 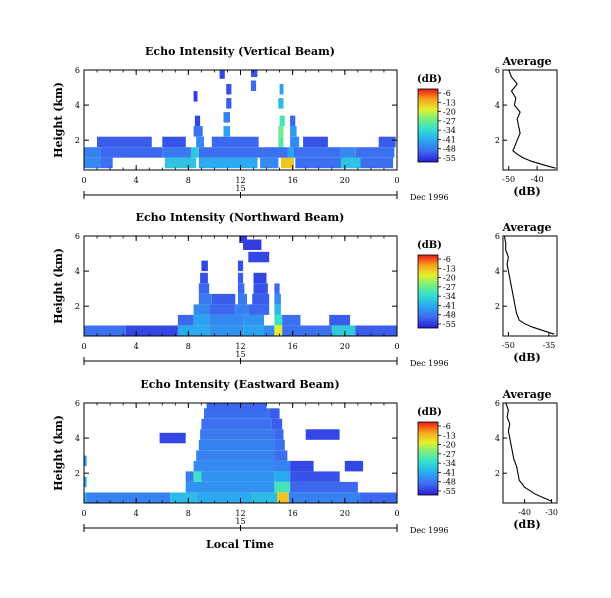 I want to click on colorbar: (dB) -6-13-20-27-34-41-48-55, so click(x=436, y=451).